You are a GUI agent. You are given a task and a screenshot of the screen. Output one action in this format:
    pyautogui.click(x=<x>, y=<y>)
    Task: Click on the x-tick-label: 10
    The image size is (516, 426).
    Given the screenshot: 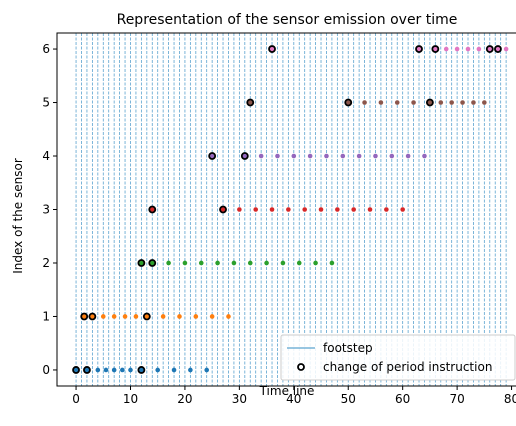 What is the action you would take?
    pyautogui.click(x=130, y=399)
    